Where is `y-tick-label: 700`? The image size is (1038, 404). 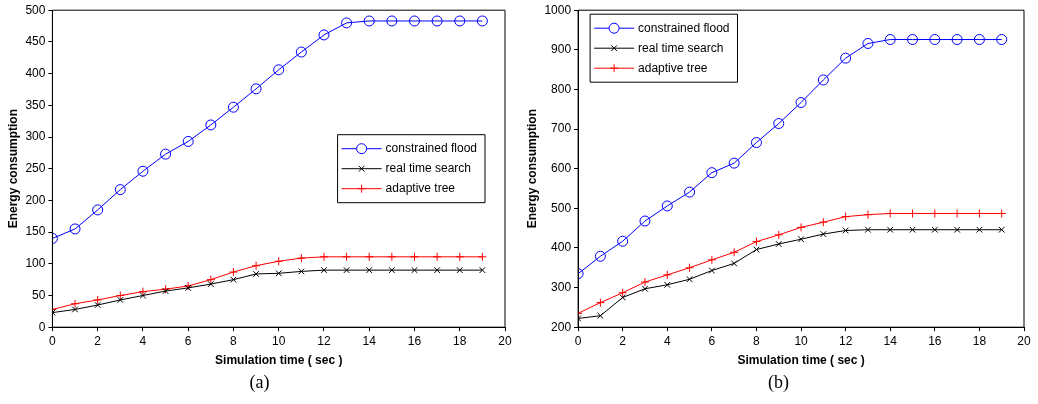
y-tick-label: 700 is located at coordinates (561, 128).